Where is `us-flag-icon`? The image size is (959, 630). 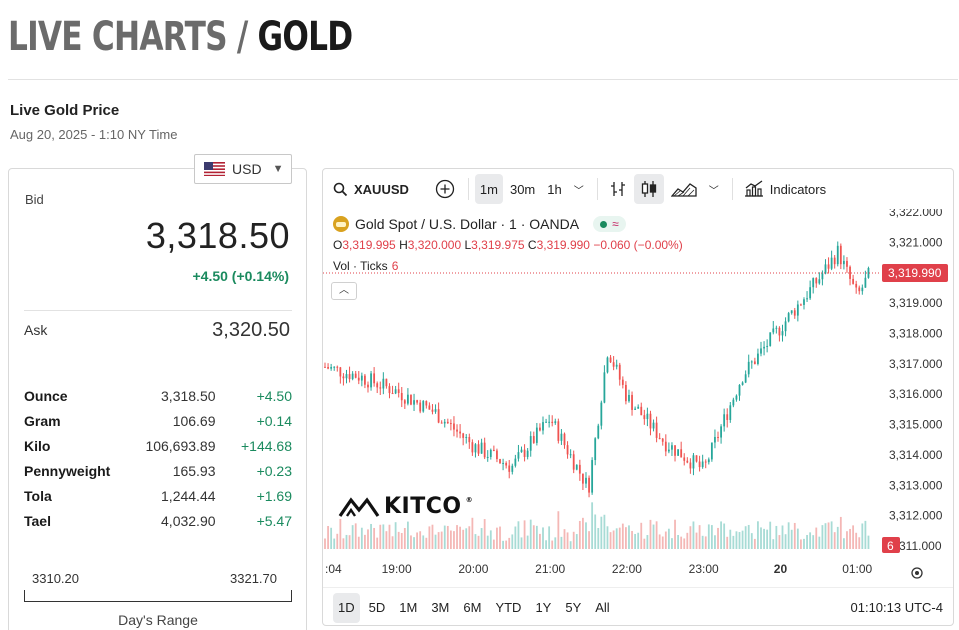
us-flag-icon is located at coordinates (214, 169).